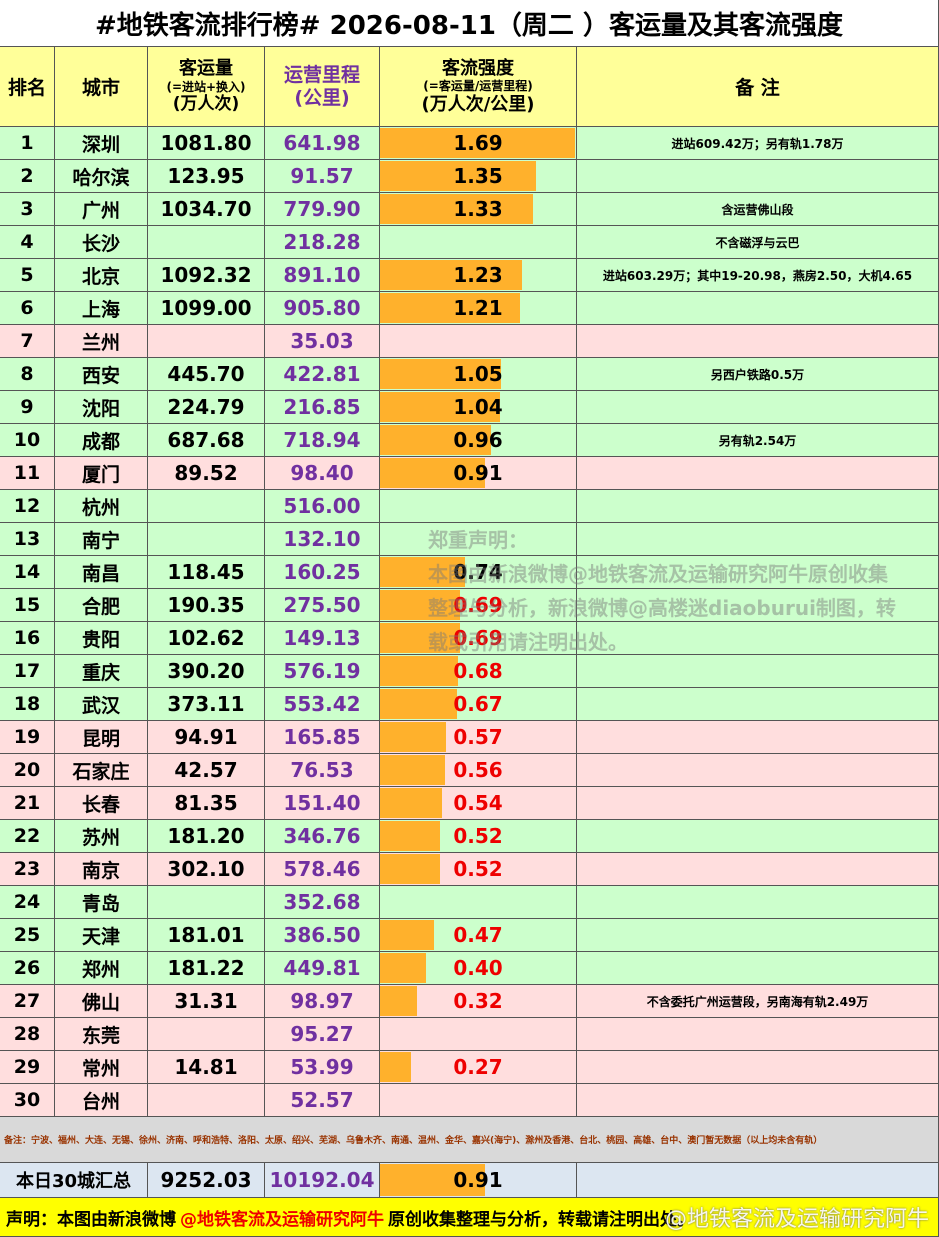 This screenshot has width=939, height=1237. What do you see at coordinates (478, 968) in the screenshot?
I see `intensity-cell: 0.40` at bounding box center [478, 968].